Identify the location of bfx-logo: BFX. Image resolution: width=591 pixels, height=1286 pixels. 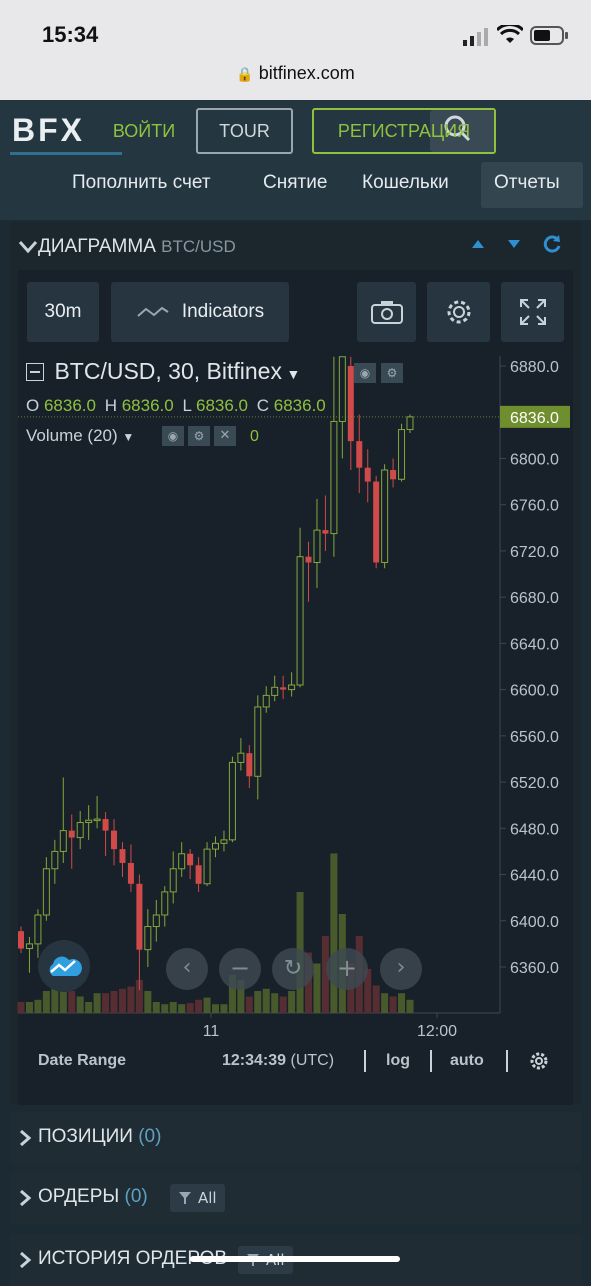
(48, 130).